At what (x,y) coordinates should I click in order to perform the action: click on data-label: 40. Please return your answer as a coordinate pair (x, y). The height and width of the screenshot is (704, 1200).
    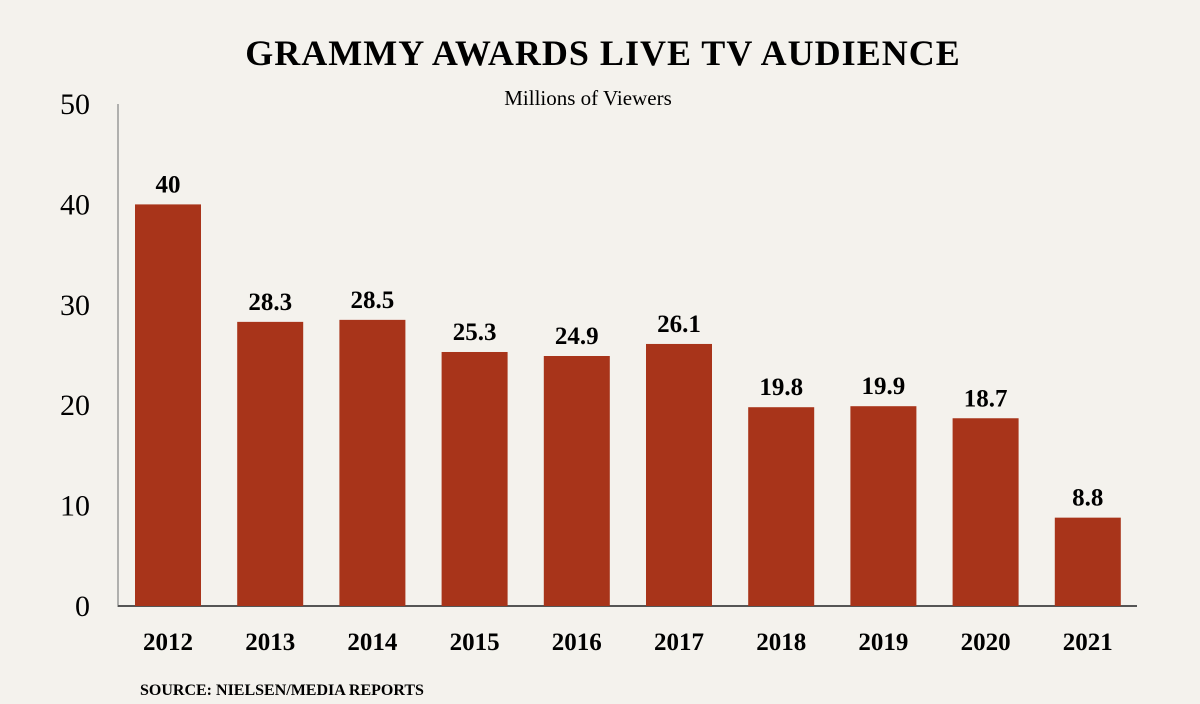
    Looking at the image, I should click on (168, 184).